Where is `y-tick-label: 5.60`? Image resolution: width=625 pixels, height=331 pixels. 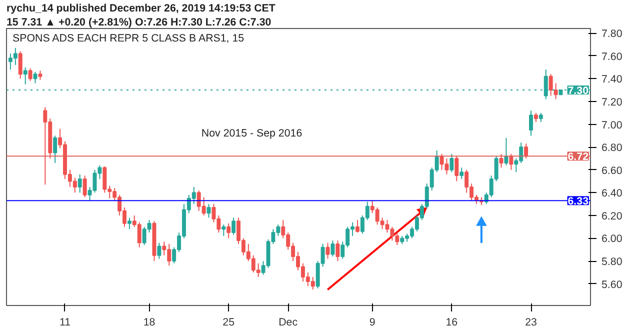 y-tick-label: 5.60 is located at coordinates (612, 284).